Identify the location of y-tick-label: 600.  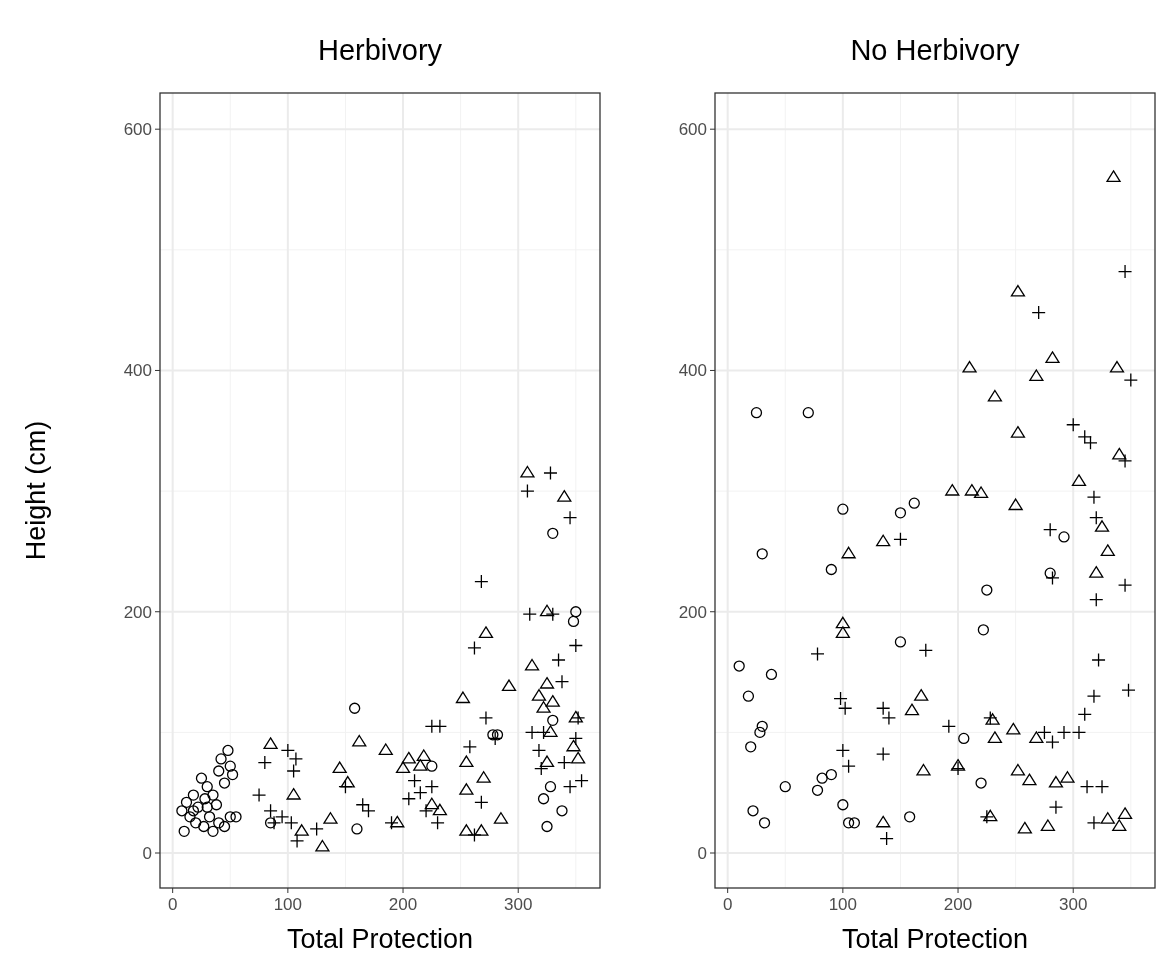
(137, 130).